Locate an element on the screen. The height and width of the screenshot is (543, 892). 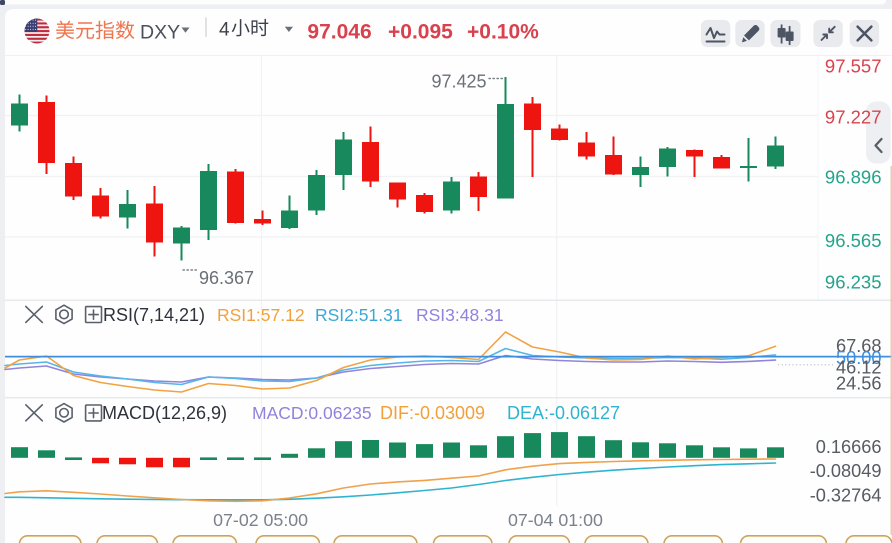
svg-text: 0.16666 is located at coordinates (849, 447).